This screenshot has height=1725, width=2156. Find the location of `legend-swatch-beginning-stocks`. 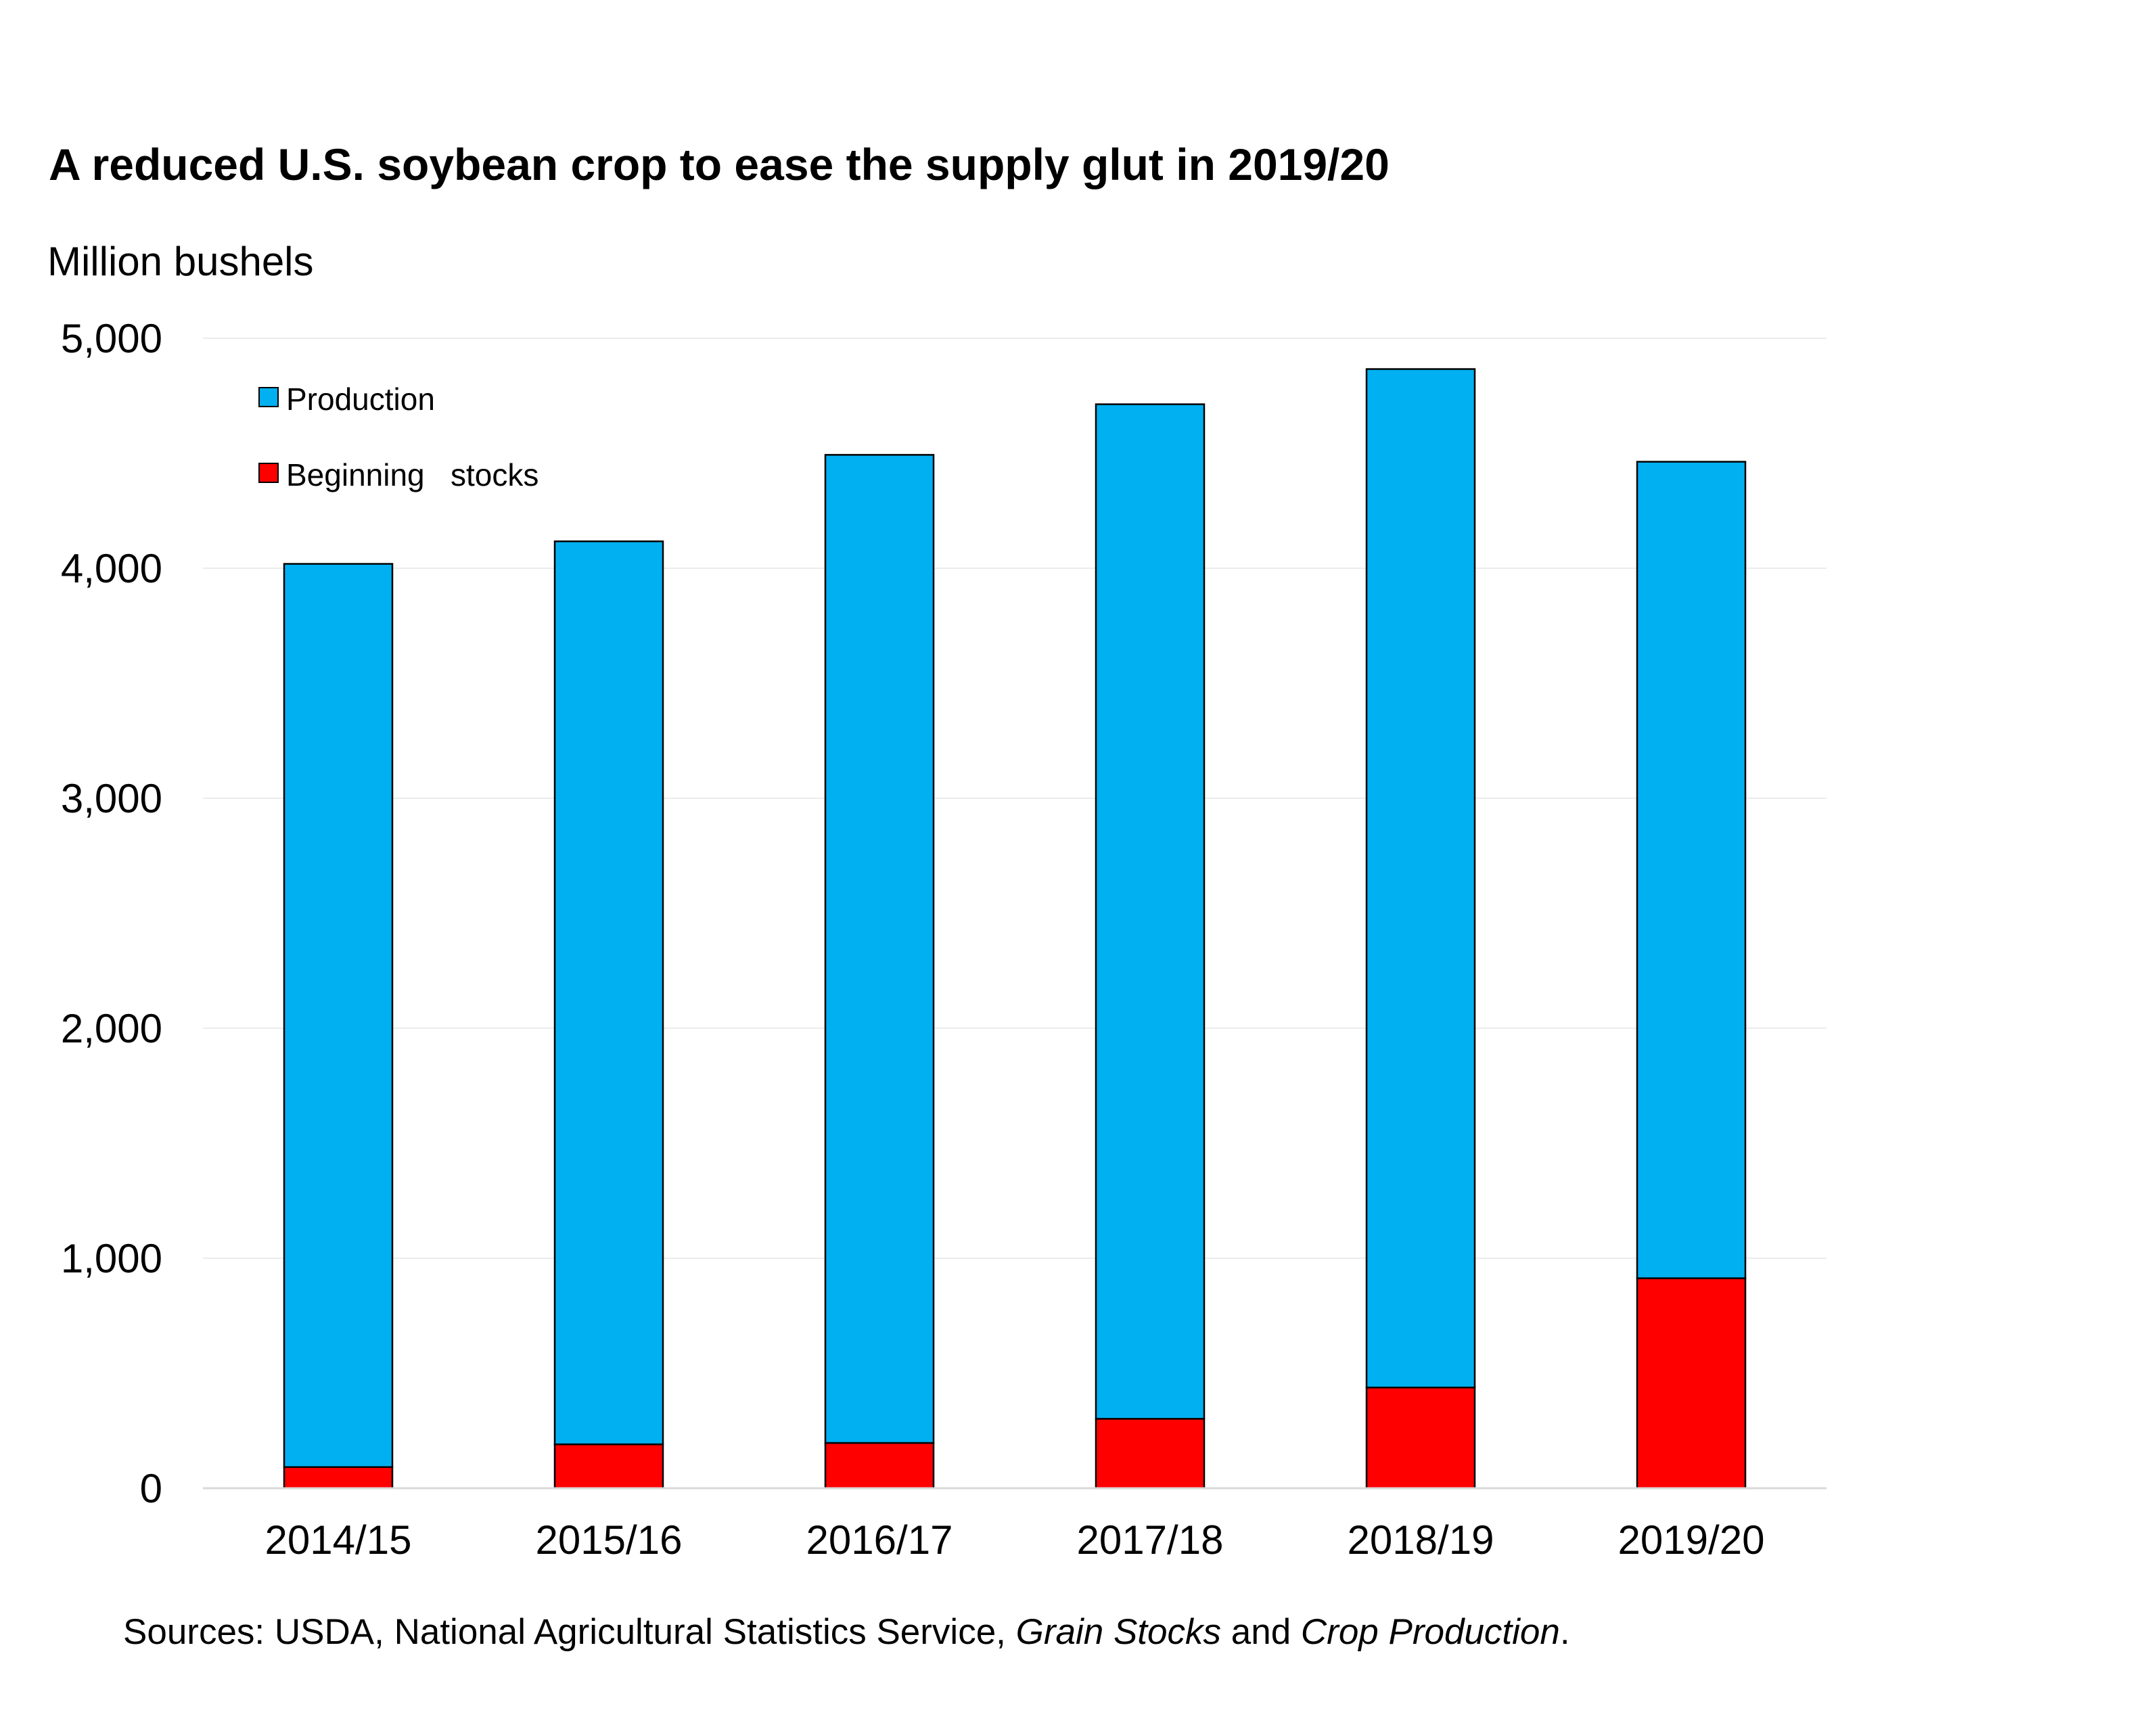

legend-swatch-beginning-stocks is located at coordinates (269, 473).